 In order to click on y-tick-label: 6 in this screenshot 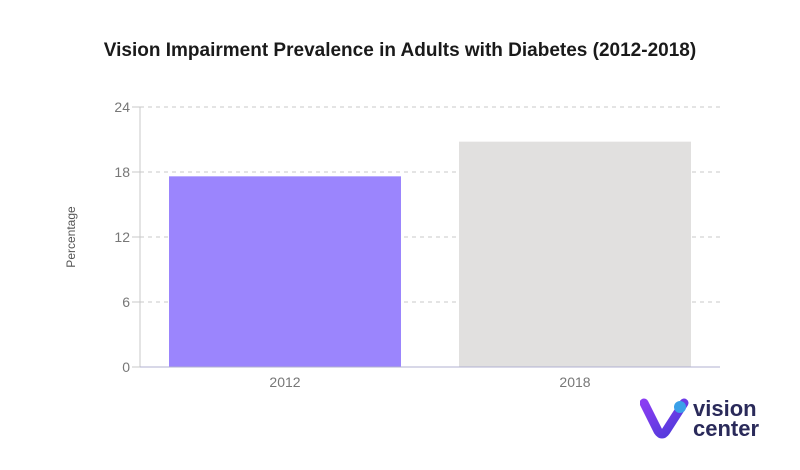, I will do `click(126, 302)`.